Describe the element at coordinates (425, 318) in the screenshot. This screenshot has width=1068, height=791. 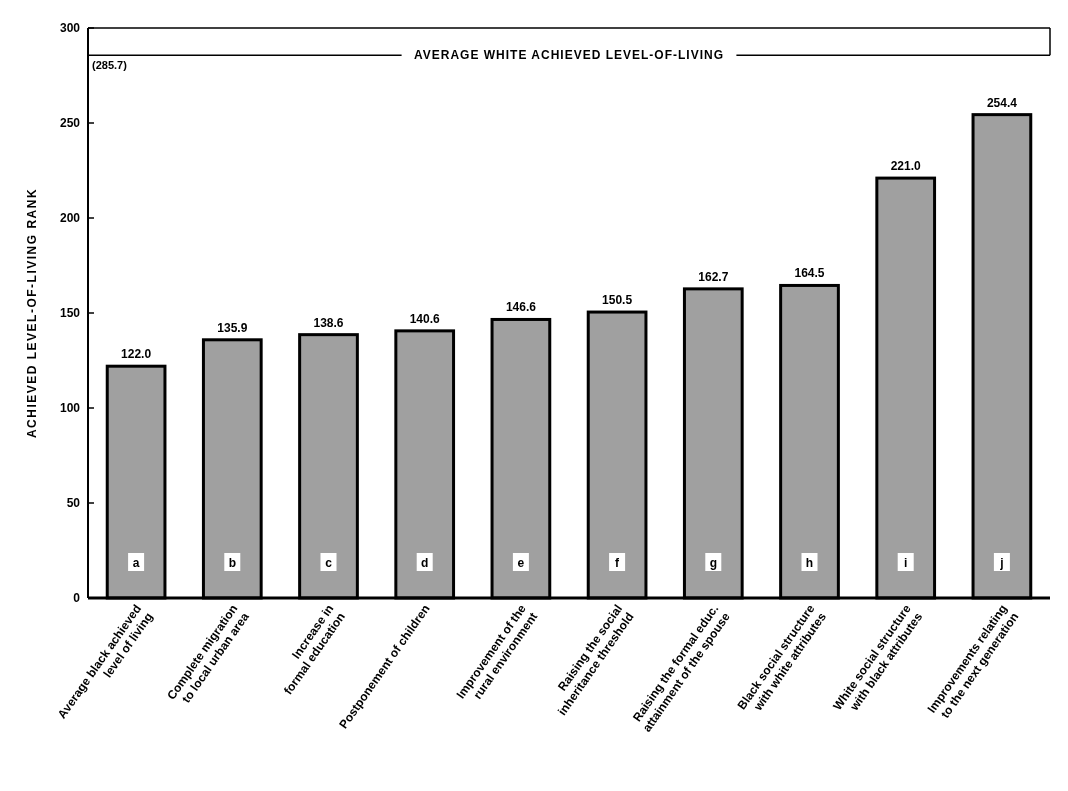
I see `data-label: 140.6` at that location.